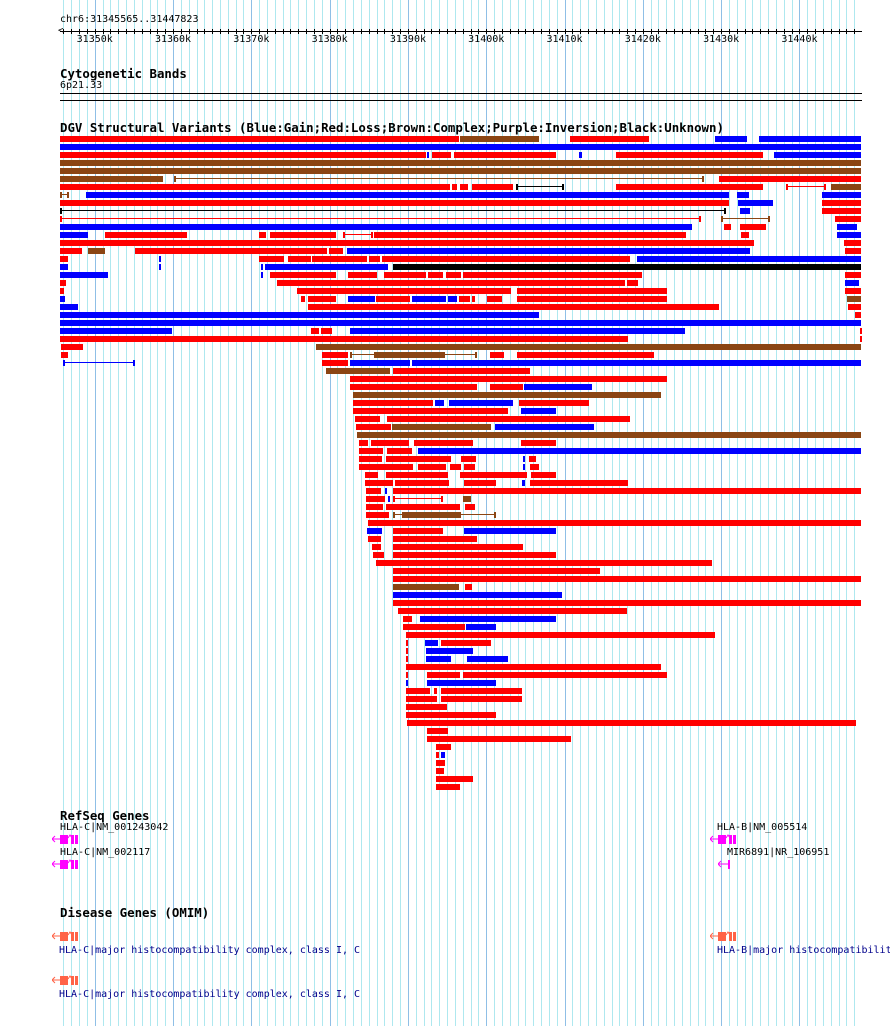 This screenshot has height=1026, width=890. Describe the element at coordinates (725, 864) in the screenshot. I see `mir6891-gene-icon` at that location.